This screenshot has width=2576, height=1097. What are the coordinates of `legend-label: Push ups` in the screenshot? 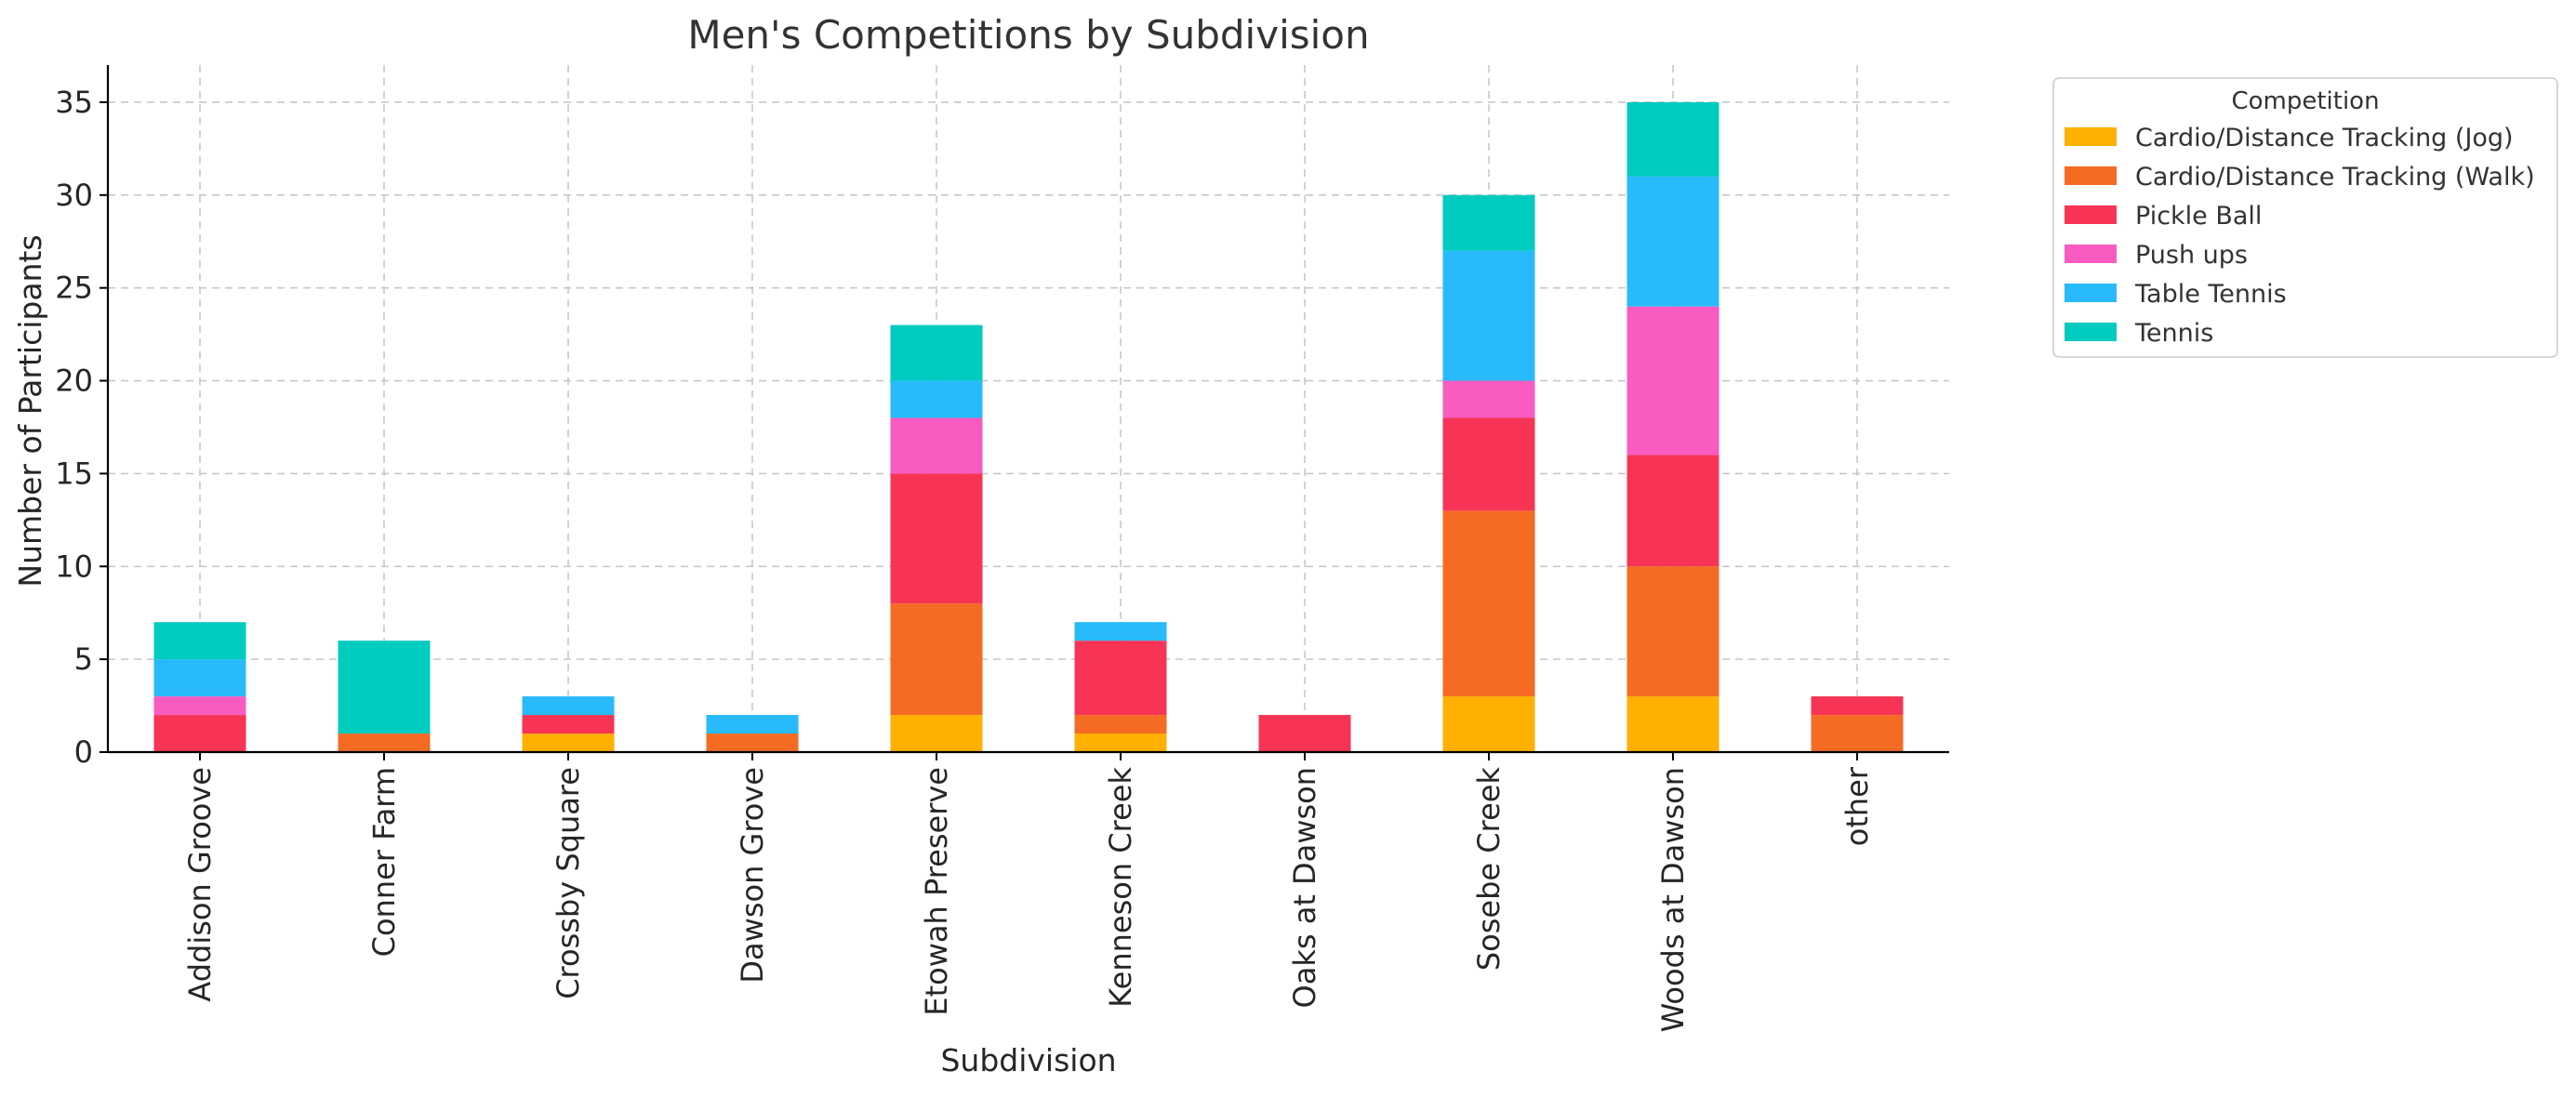 It's located at (2191, 256).